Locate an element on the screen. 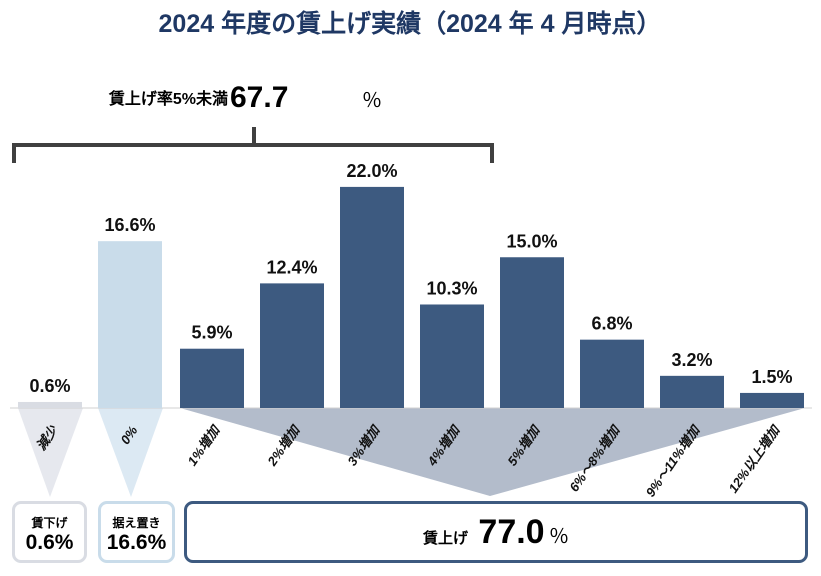 This screenshot has width=821, height=576. bracket-under-5pct: 賃上げ率5%未満 67.7 ％ is located at coordinates (253, 122).